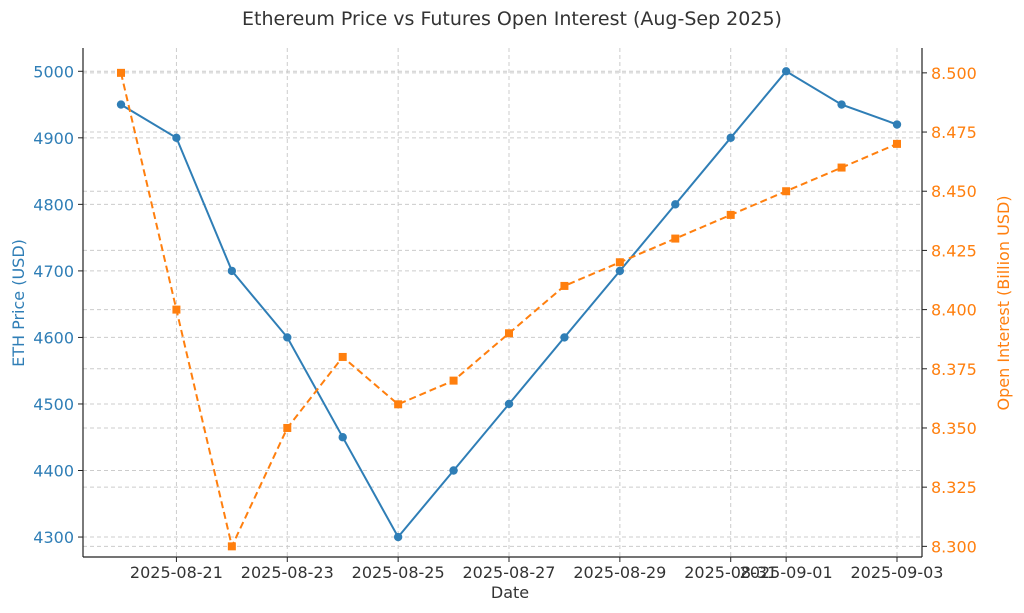 The height and width of the screenshot is (613, 1024). Describe the element at coordinates (53, 471) in the screenshot. I see `y-left-tick-label: 4400` at that location.